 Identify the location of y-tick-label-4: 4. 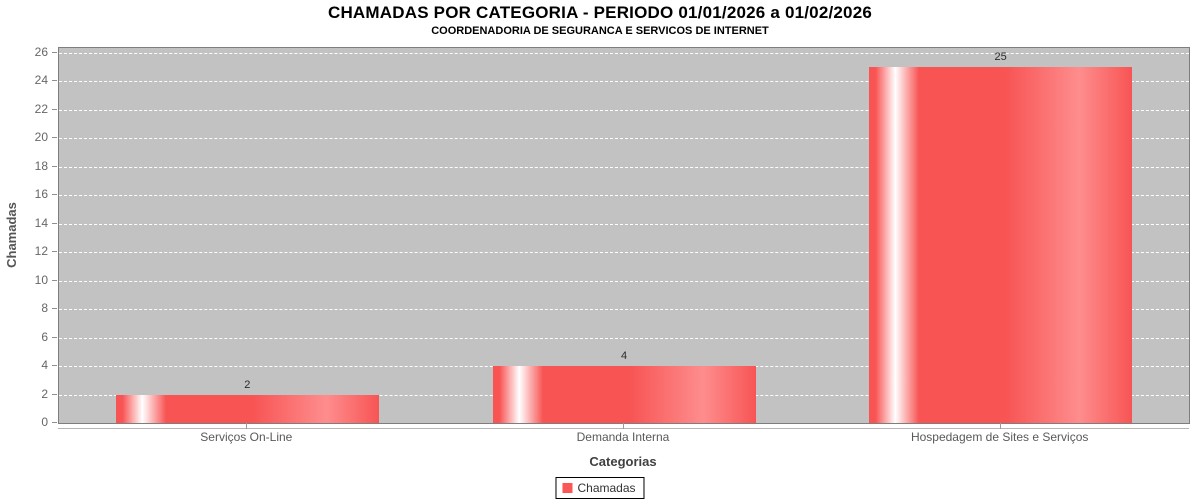
(44, 365).